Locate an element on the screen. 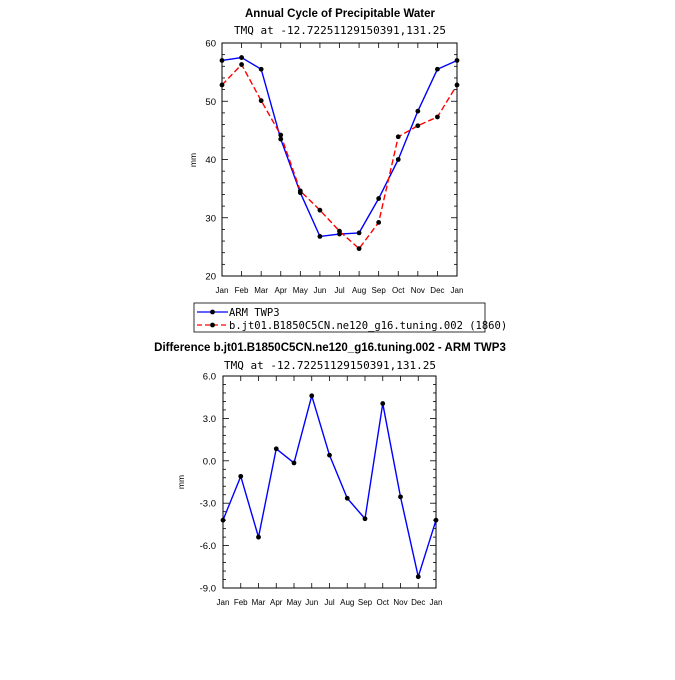 The height and width of the screenshot is (680, 675). y-tick-label: 0.0 is located at coordinates (209, 461).